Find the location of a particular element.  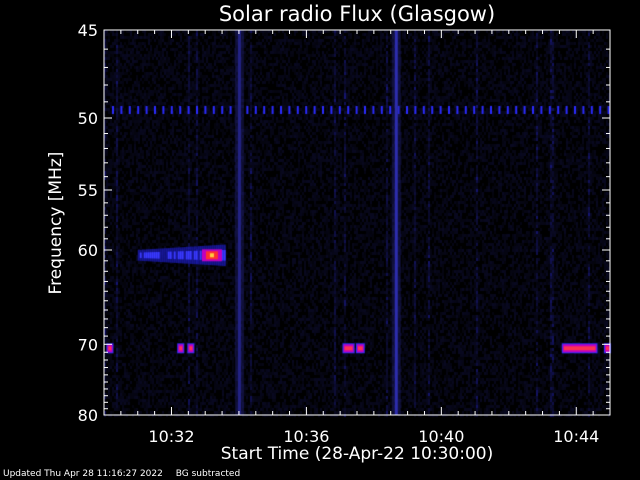

x-tick-label: 10:44 is located at coordinates (576, 436).